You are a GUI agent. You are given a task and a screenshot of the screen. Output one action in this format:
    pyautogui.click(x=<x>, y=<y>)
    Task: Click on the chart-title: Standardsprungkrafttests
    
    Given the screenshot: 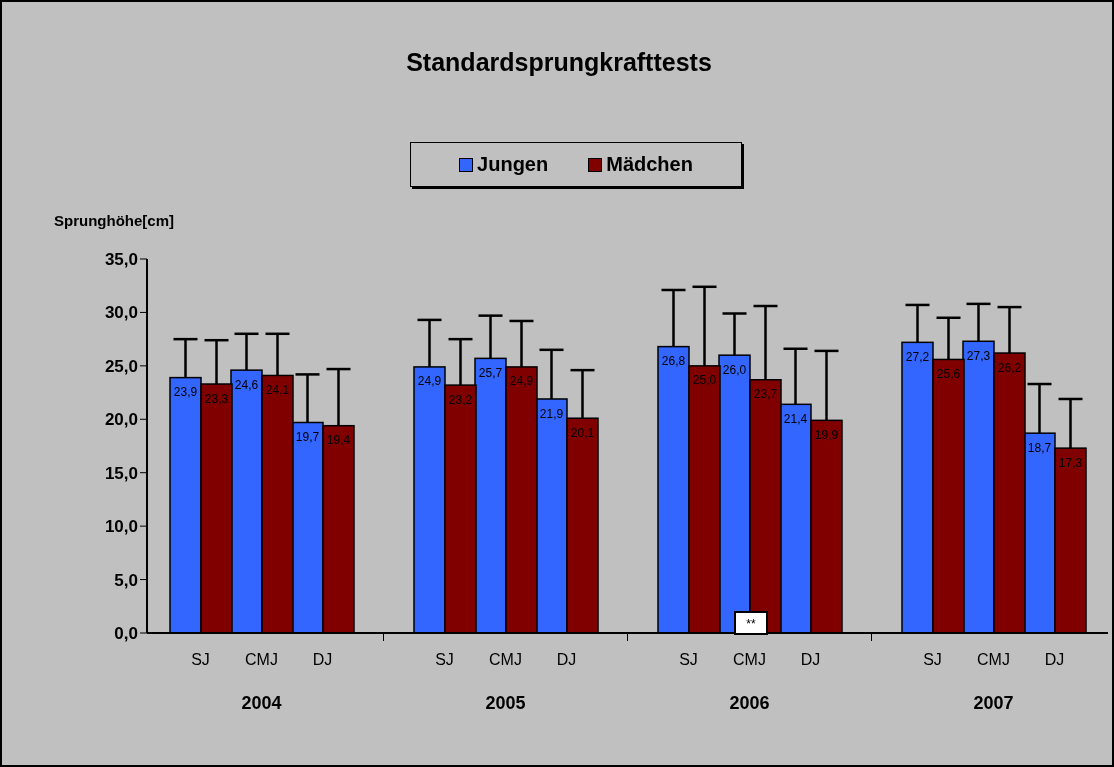 What is the action you would take?
    pyautogui.click(x=559, y=62)
    